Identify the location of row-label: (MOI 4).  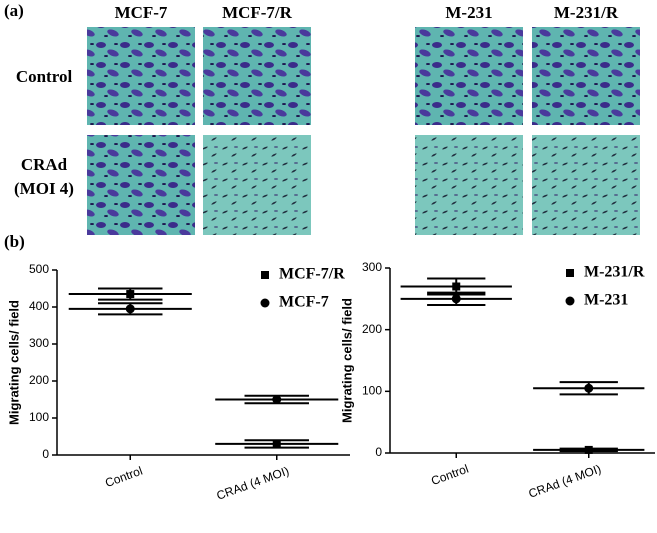
(44, 188).